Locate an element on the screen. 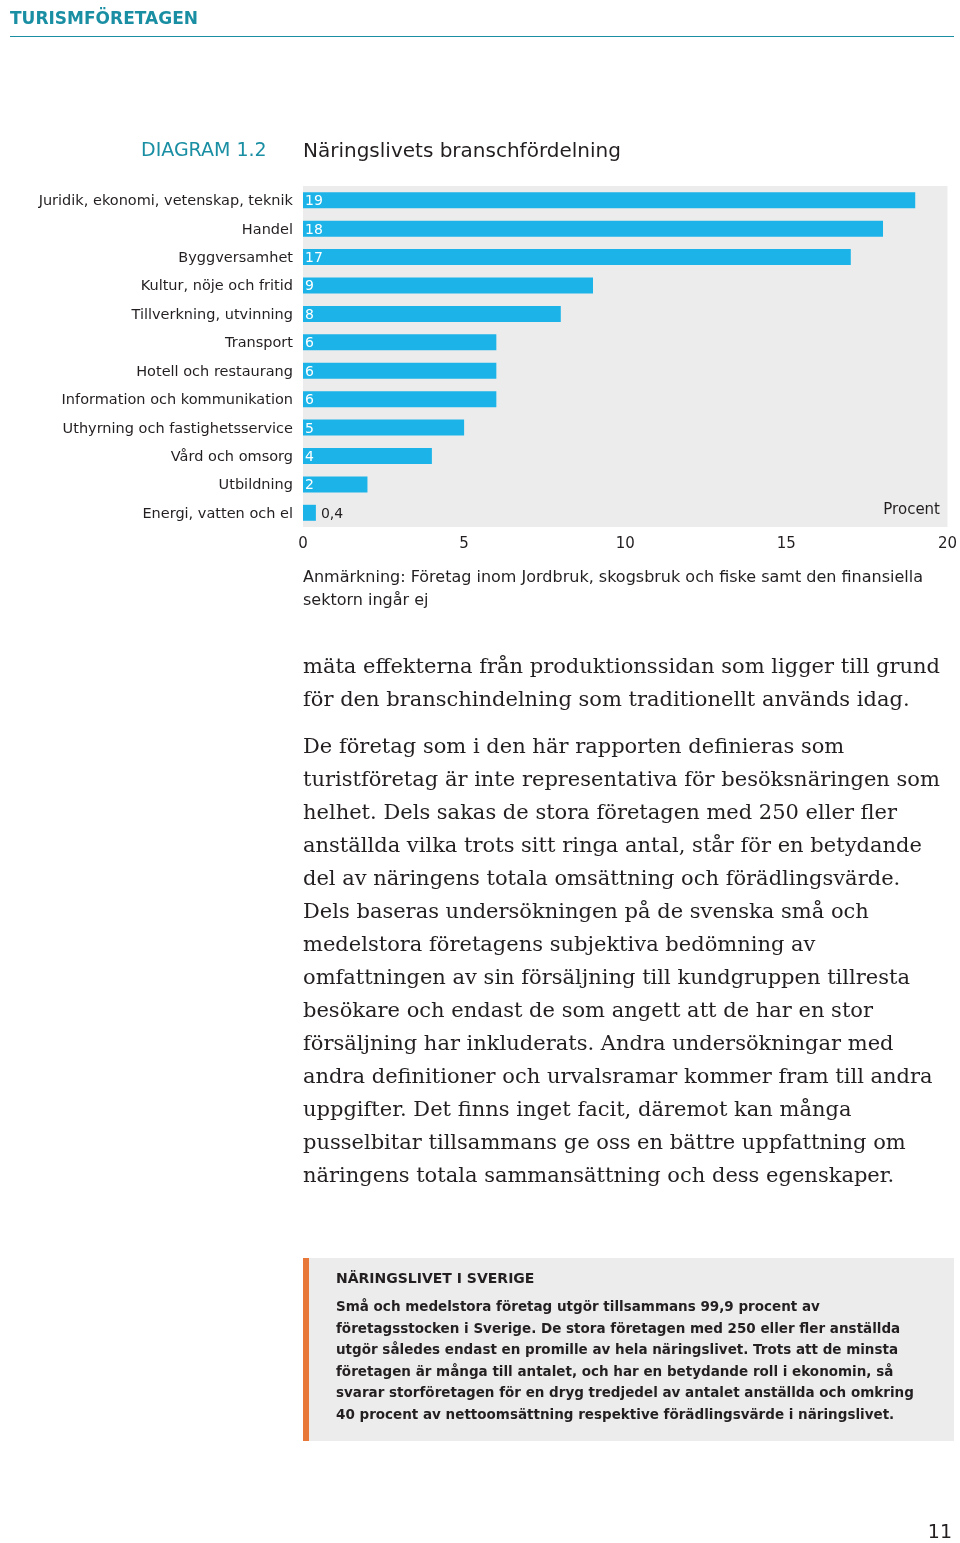  text: mäta effekterna från produktionssidan som ligger till grund för den branschindelning som traditionellt används idag. is located at coordinates (622, 683).